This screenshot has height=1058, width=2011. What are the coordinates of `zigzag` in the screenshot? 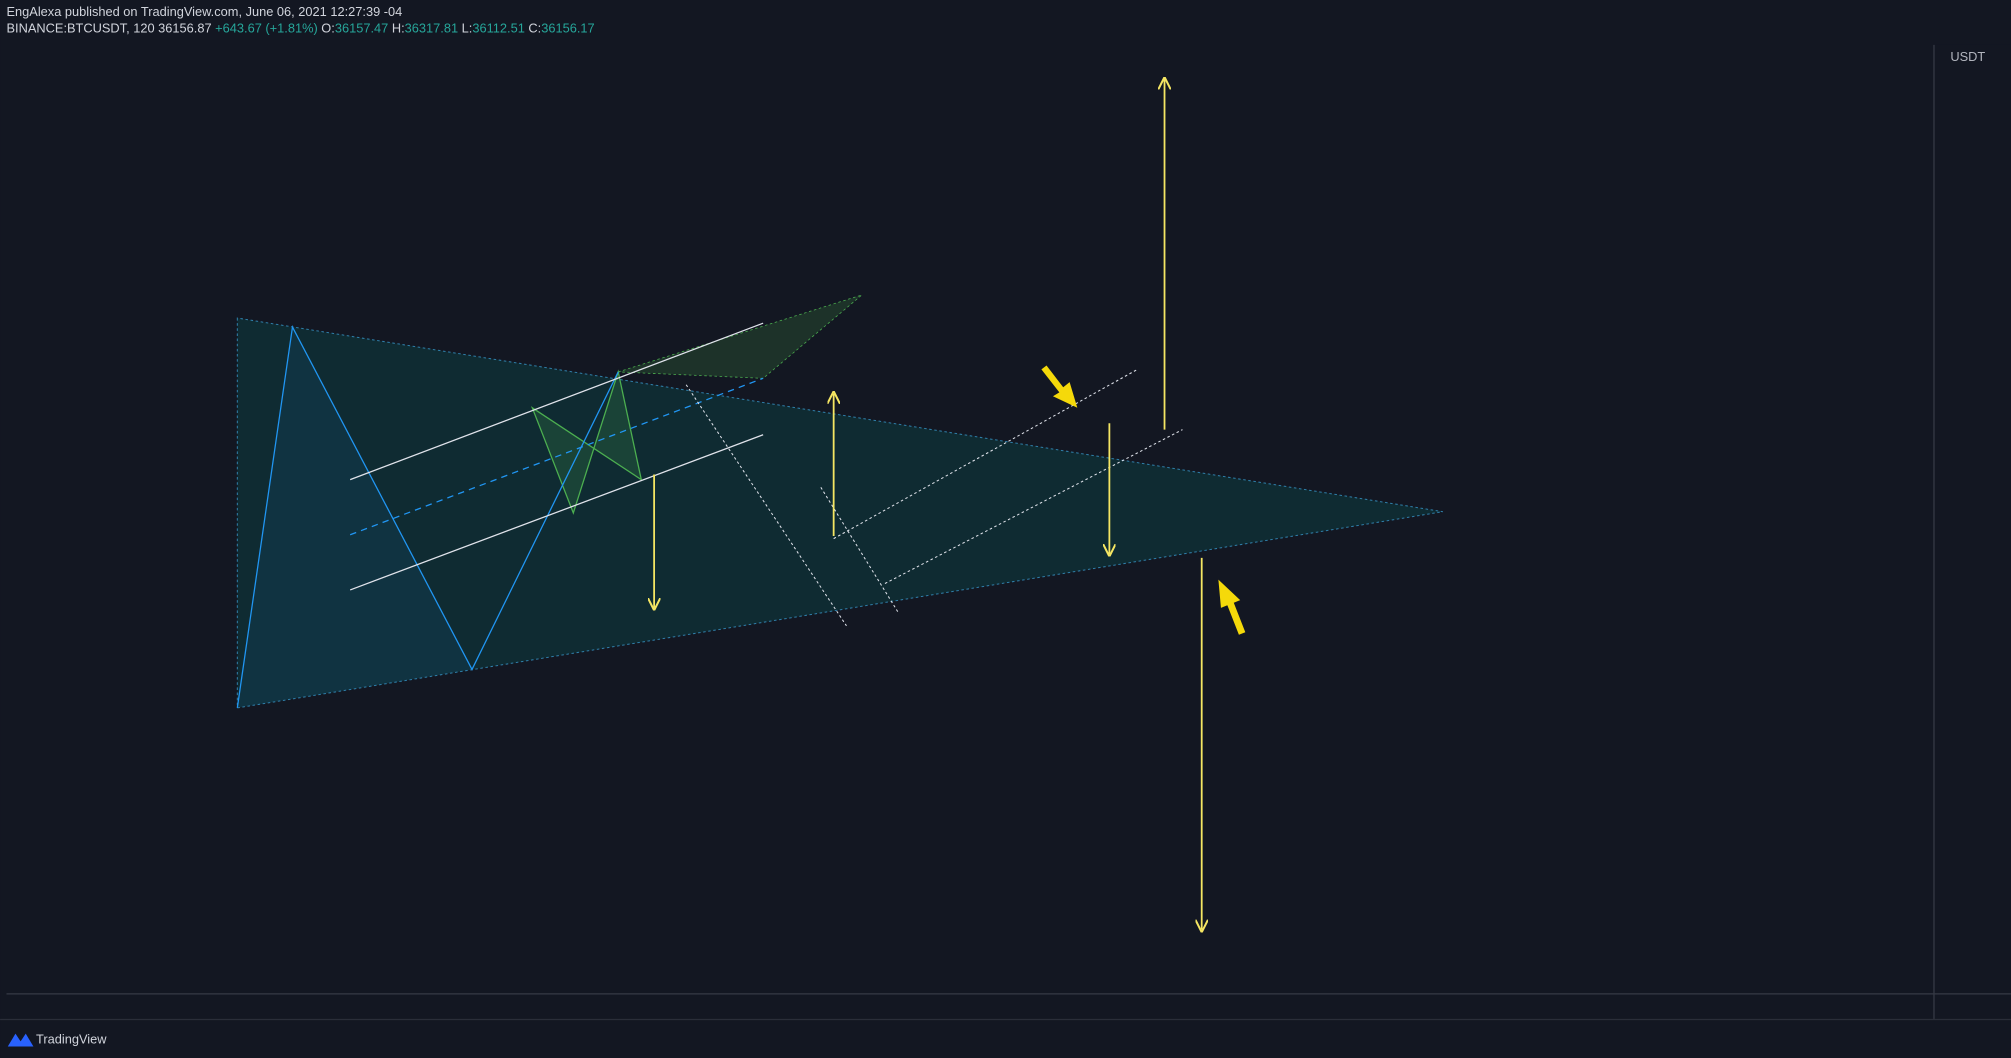 It's located at (427, 516).